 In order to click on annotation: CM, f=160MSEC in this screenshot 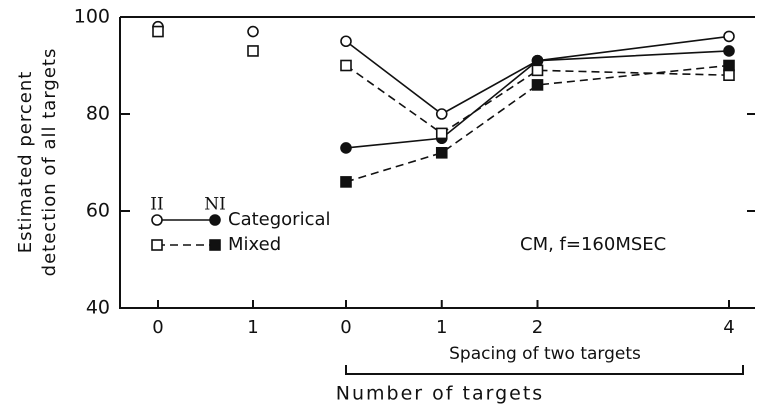, I will do `click(593, 244)`.